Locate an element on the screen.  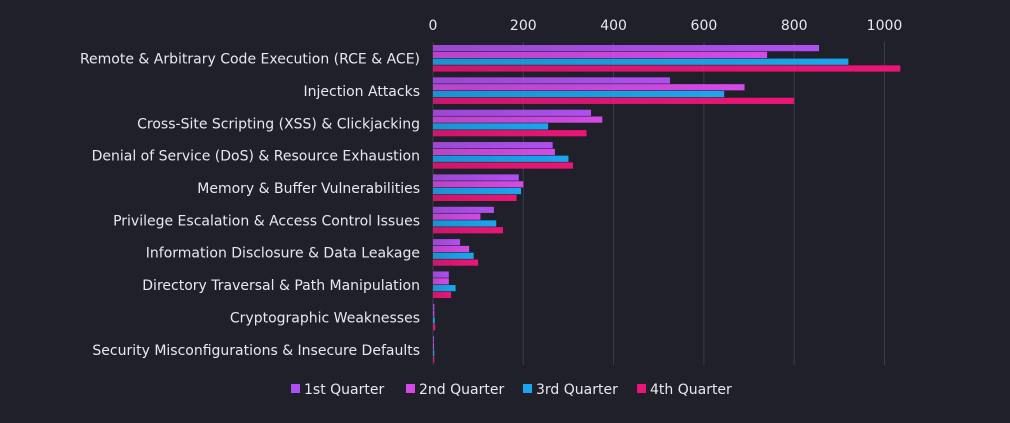
x-tick-label: 400 is located at coordinates (613, 26).